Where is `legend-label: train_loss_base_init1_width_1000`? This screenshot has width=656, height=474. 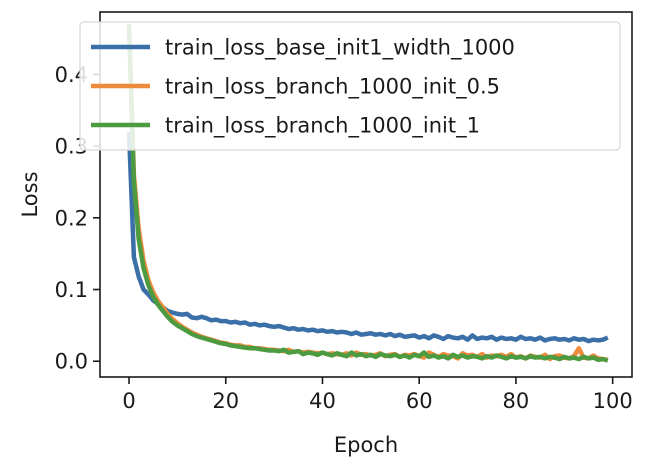 legend-label: train_loss_base_init1_width_1000 is located at coordinates (340, 48).